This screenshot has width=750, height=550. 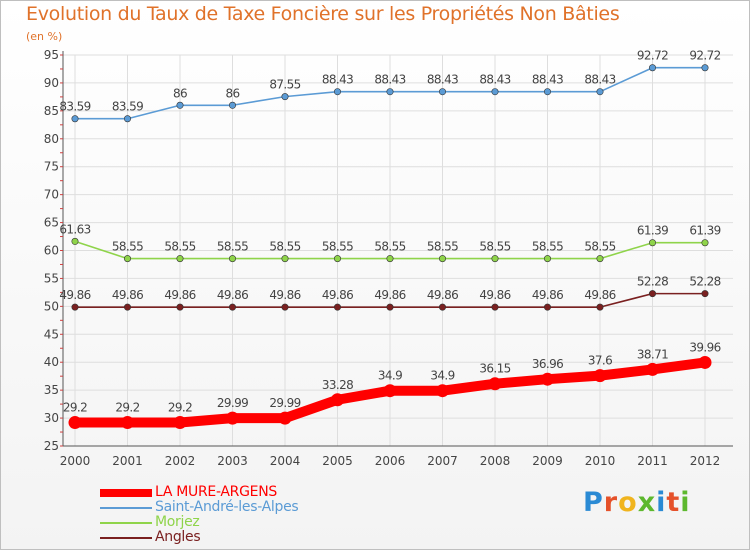 What do you see at coordinates (74, 107) in the screenshot?
I see `data-label: 83.59` at bounding box center [74, 107].